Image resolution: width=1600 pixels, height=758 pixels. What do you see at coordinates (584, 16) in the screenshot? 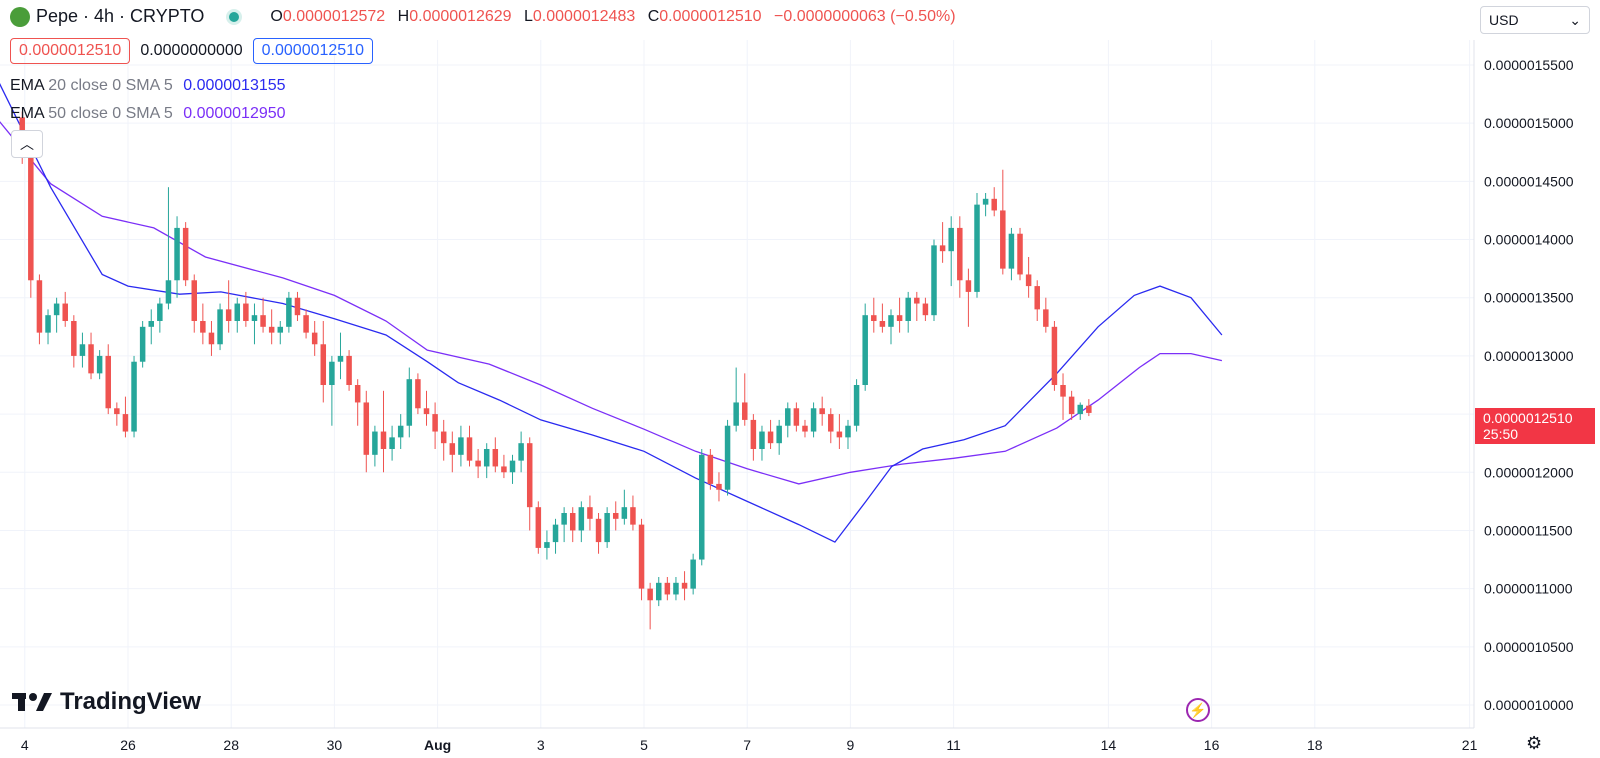
I see `low-value: 0.0000012483` at bounding box center [584, 16].